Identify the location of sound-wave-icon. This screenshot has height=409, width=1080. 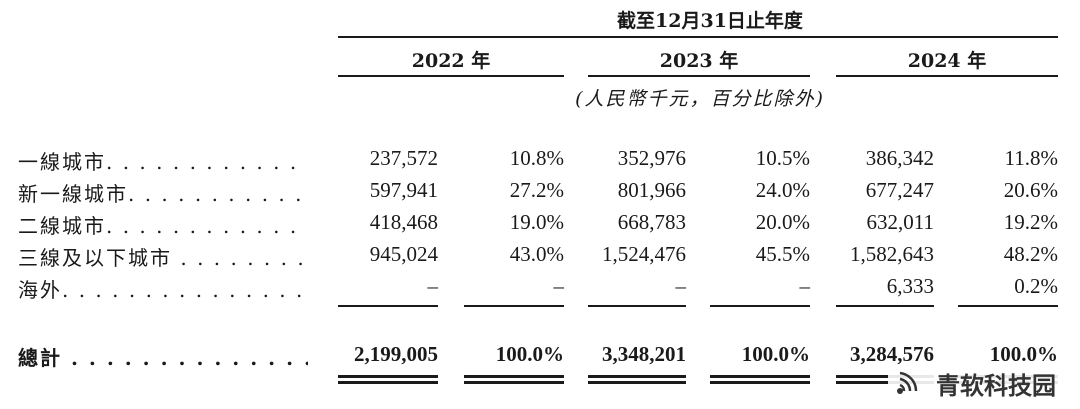
(913, 384).